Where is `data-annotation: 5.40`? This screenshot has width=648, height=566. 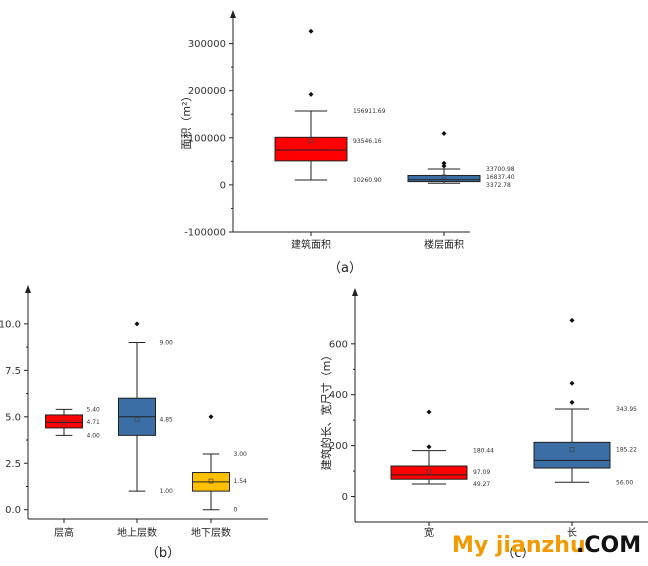 data-annotation: 5.40 is located at coordinates (94, 409).